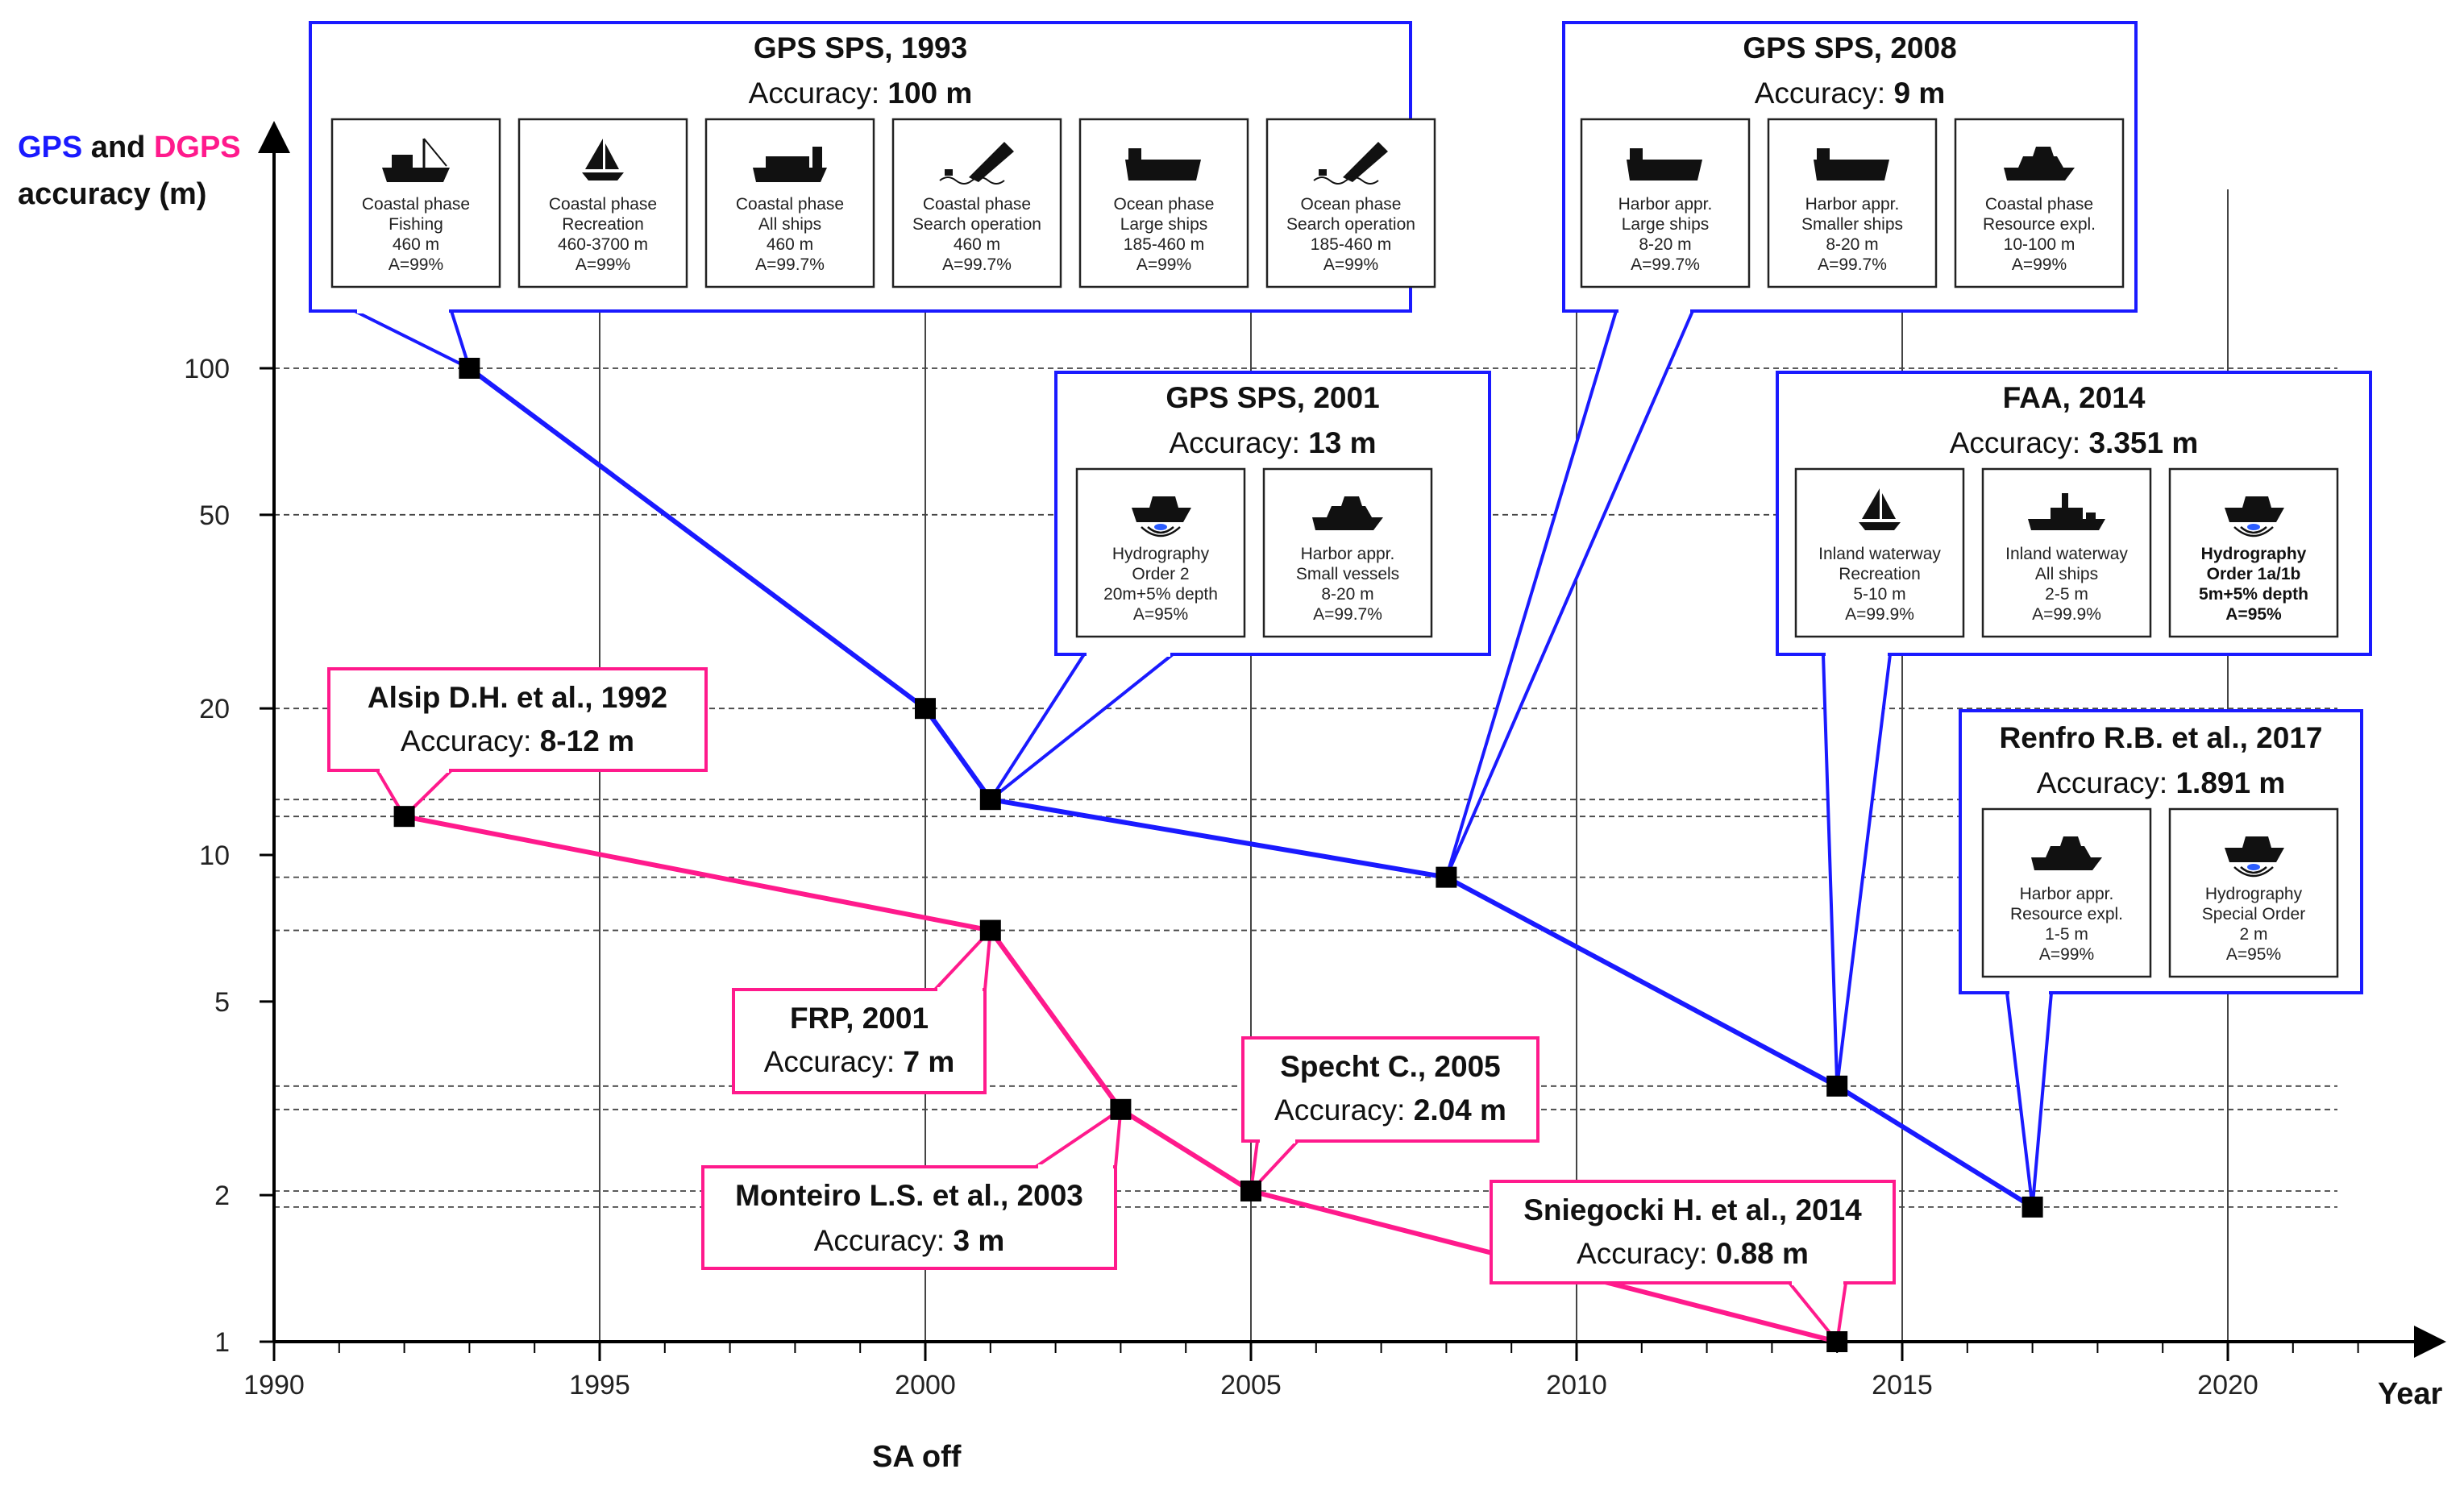  Describe the element at coordinates (1323, 173) in the screenshot. I see `swimmer-icon` at that location.